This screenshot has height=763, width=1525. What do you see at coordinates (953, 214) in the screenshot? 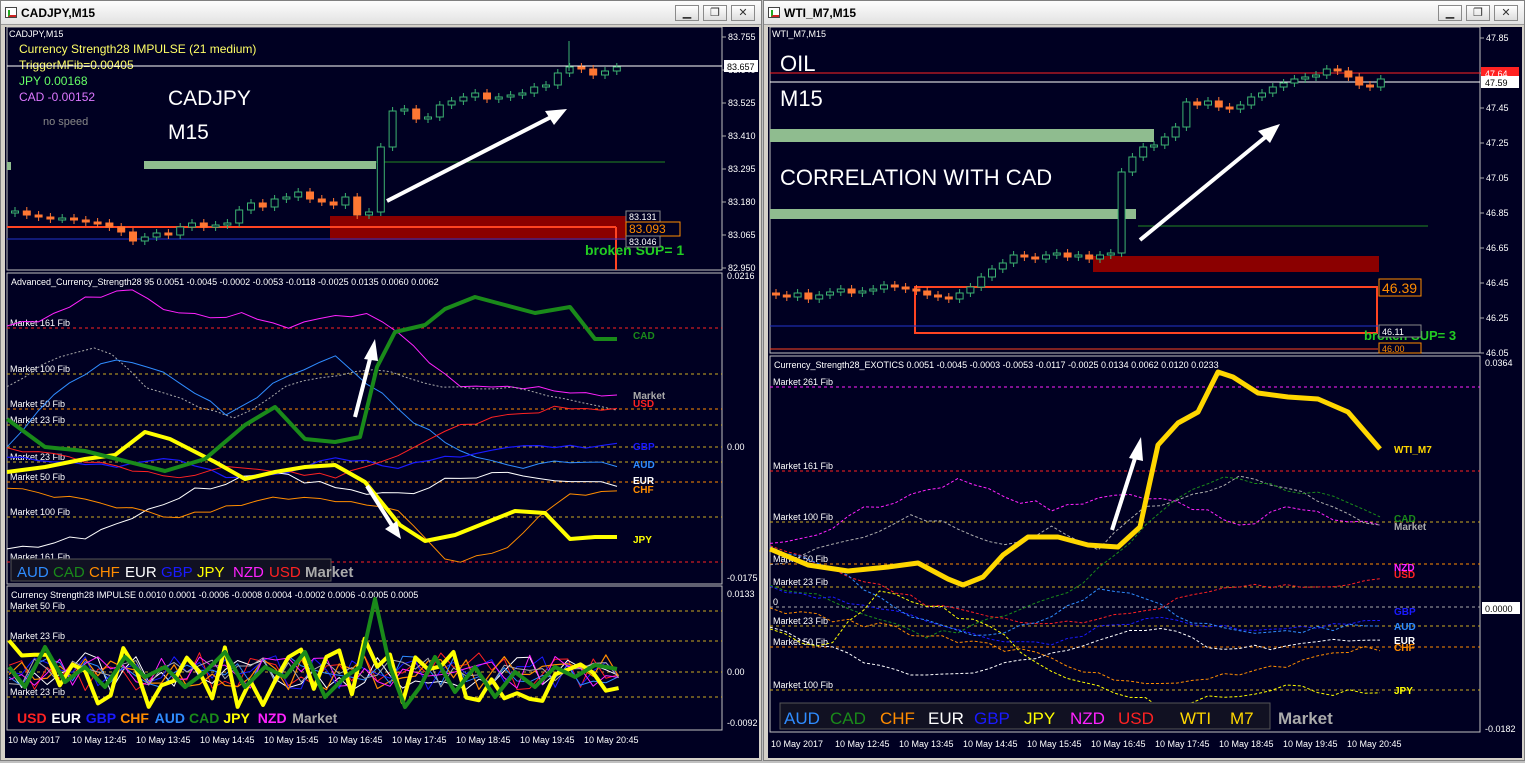
I see `supply-zone-lower` at bounding box center [953, 214].